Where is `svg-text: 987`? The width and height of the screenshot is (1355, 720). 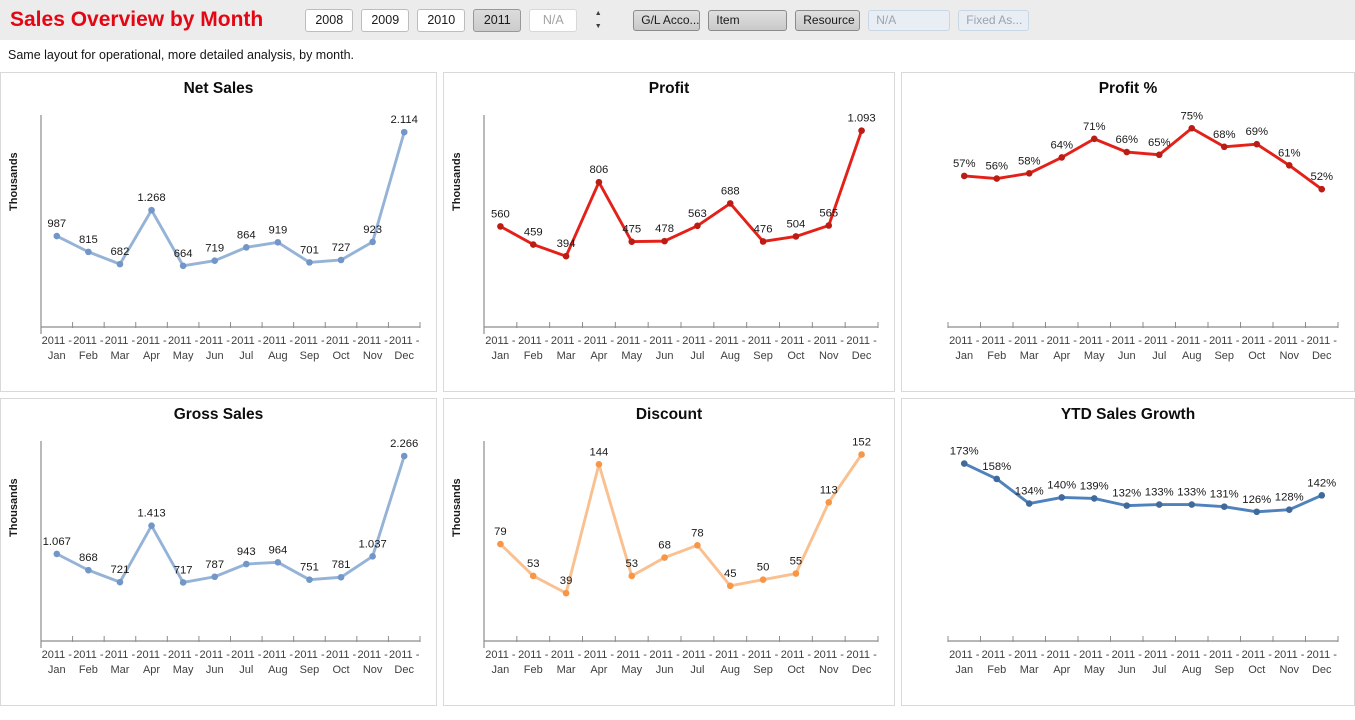
svg-text: 987 is located at coordinates (56, 224).